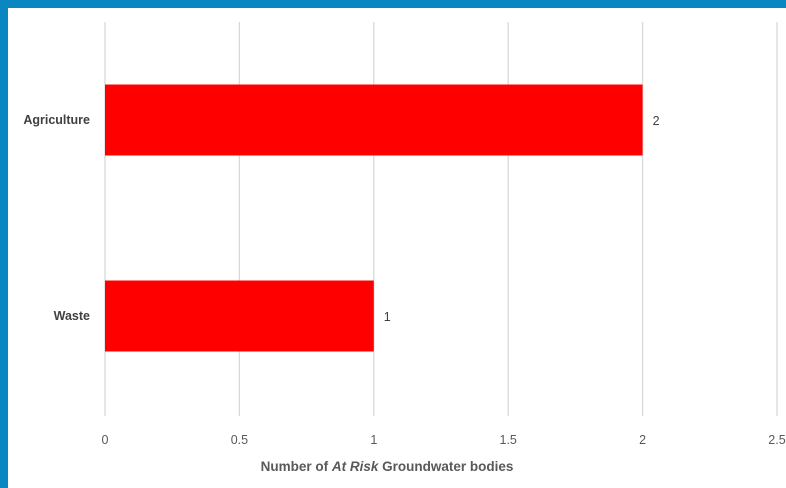  What do you see at coordinates (239, 440) in the screenshot?
I see `x-tick-label: 0.5` at bounding box center [239, 440].